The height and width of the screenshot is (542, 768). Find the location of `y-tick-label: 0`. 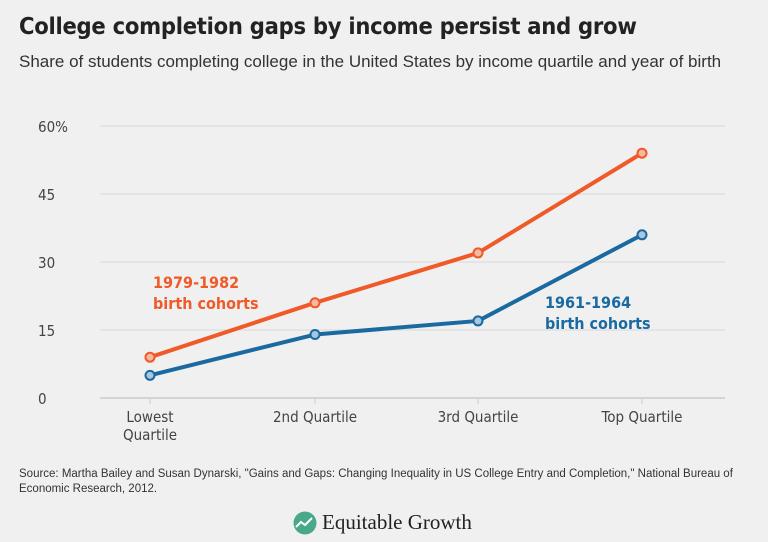

y-tick-label: 0 is located at coordinates (42, 399).